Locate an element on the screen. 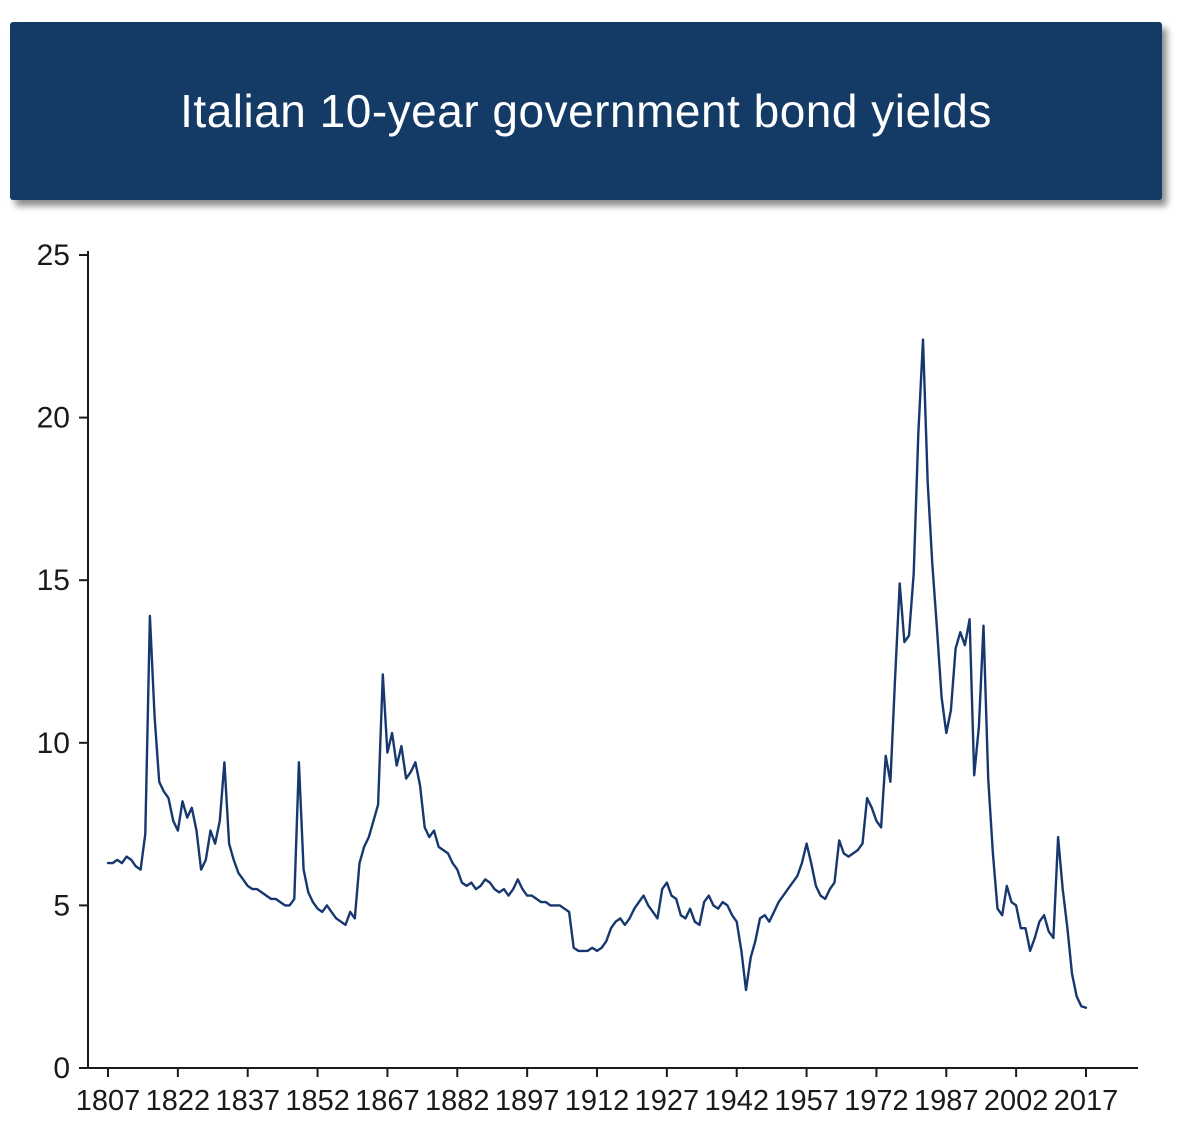 This screenshot has height=1127, width=1200. y-tick-label: 15 is located at coordinates (53, 580).